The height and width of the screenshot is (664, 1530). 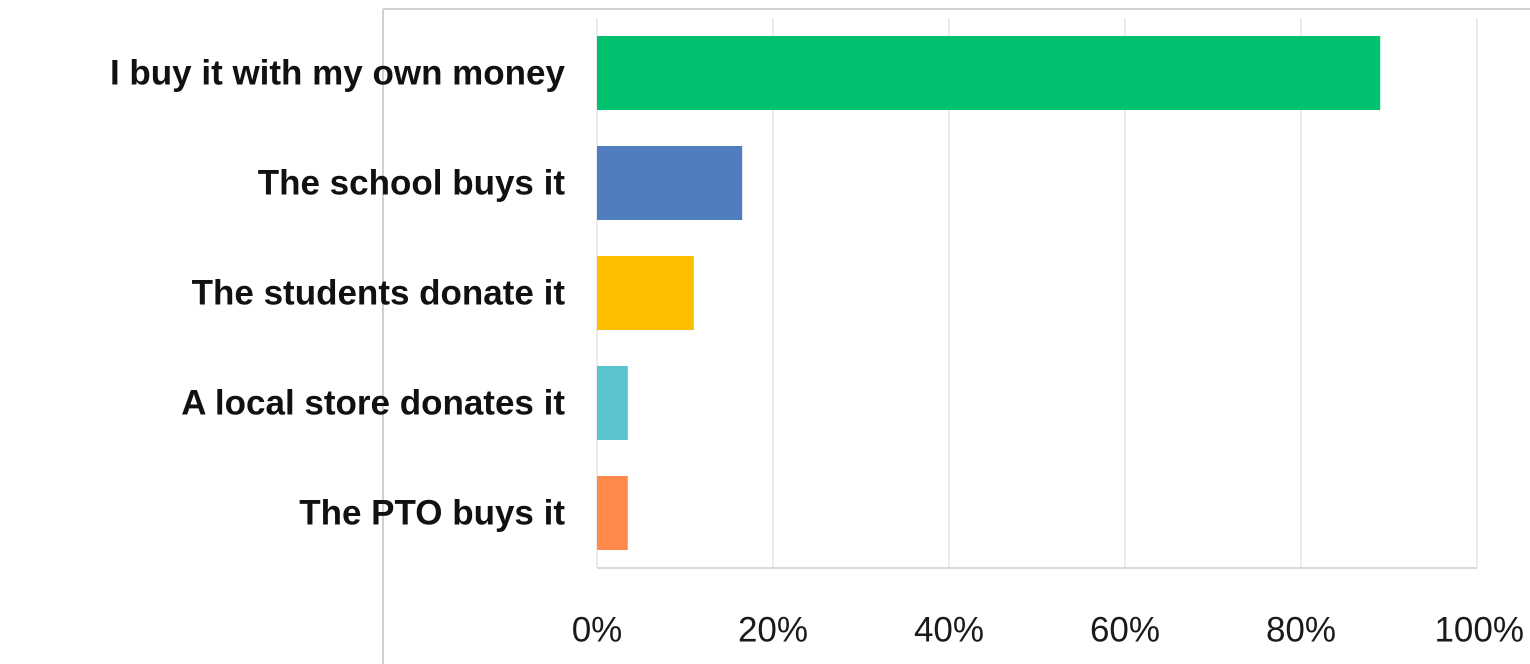 I want to click on category-label: The school buys it, so click(x=412, y=183).